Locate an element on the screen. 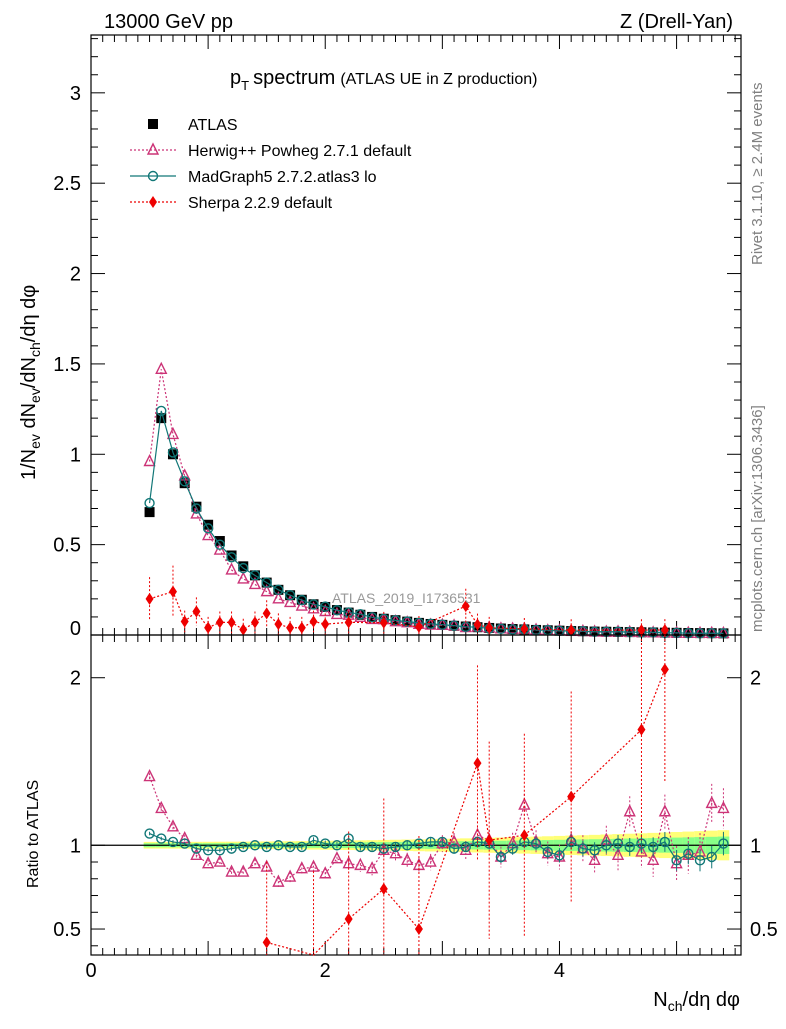 Image resolution: width=786 pixels, height=1029 pixels. xtick-labels: 0 2 4 is located at coordinates (325, 971).